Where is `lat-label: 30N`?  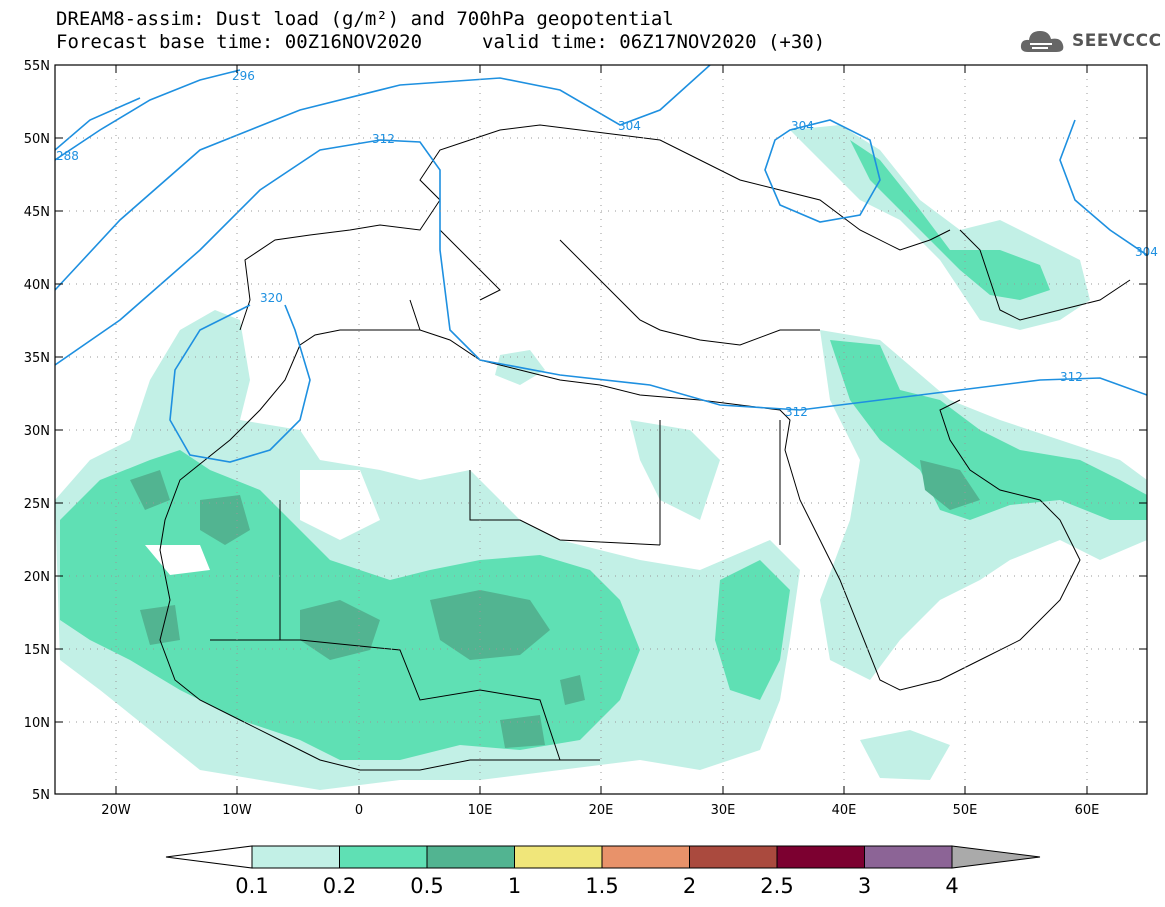
lat-label: 30N is located at coordinates (37, 431).